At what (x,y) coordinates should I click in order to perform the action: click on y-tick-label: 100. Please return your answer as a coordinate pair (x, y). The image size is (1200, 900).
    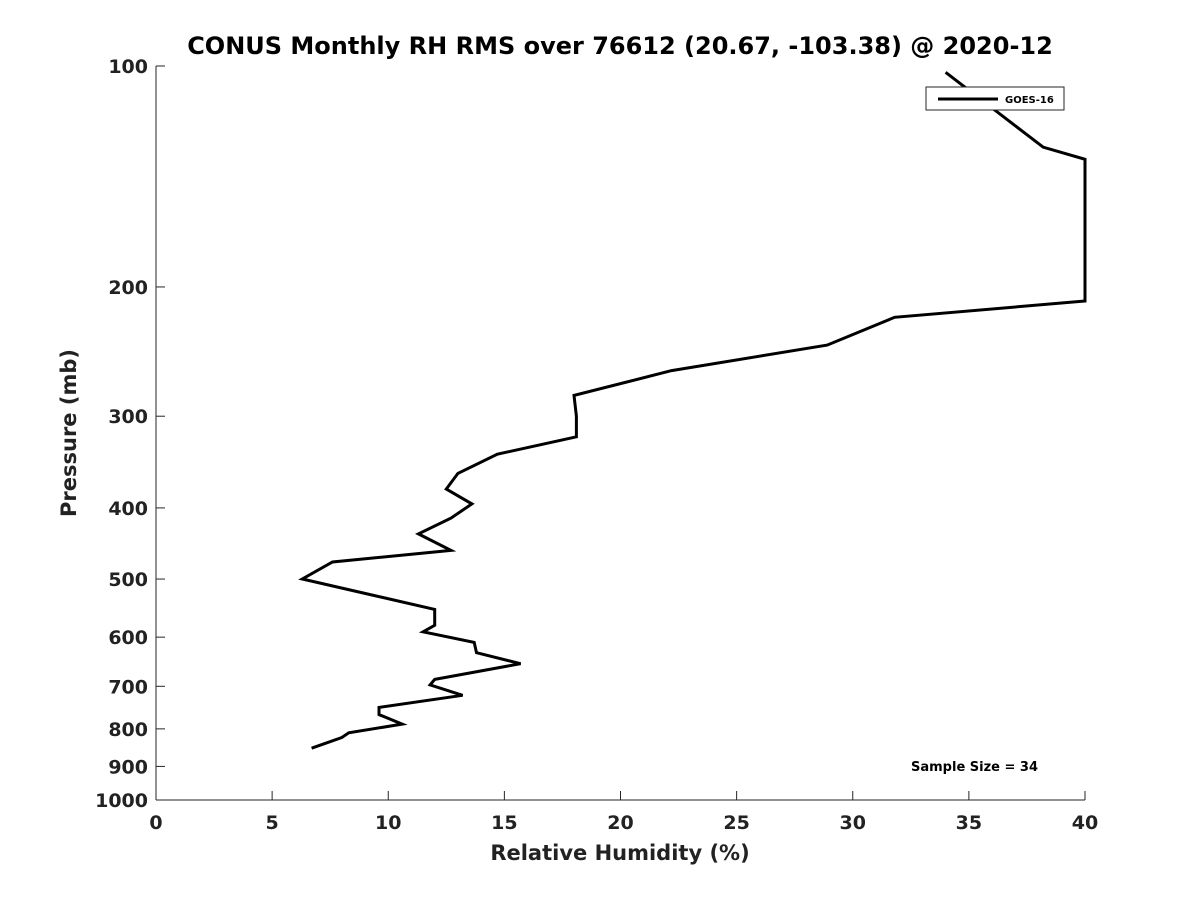
    Looking at the image, I should click on (128, 67).